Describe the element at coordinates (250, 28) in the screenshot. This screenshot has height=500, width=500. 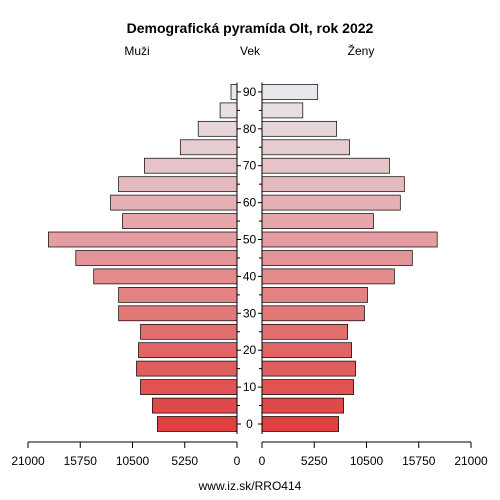
I see `chart-title: Demografická pyramída Olt, rok 2022` at that location.